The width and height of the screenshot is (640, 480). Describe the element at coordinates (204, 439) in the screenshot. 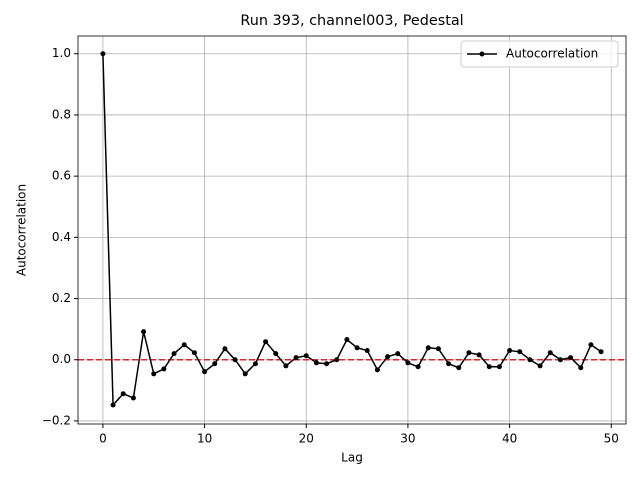

I see `x-tick-label: 10` at that location.